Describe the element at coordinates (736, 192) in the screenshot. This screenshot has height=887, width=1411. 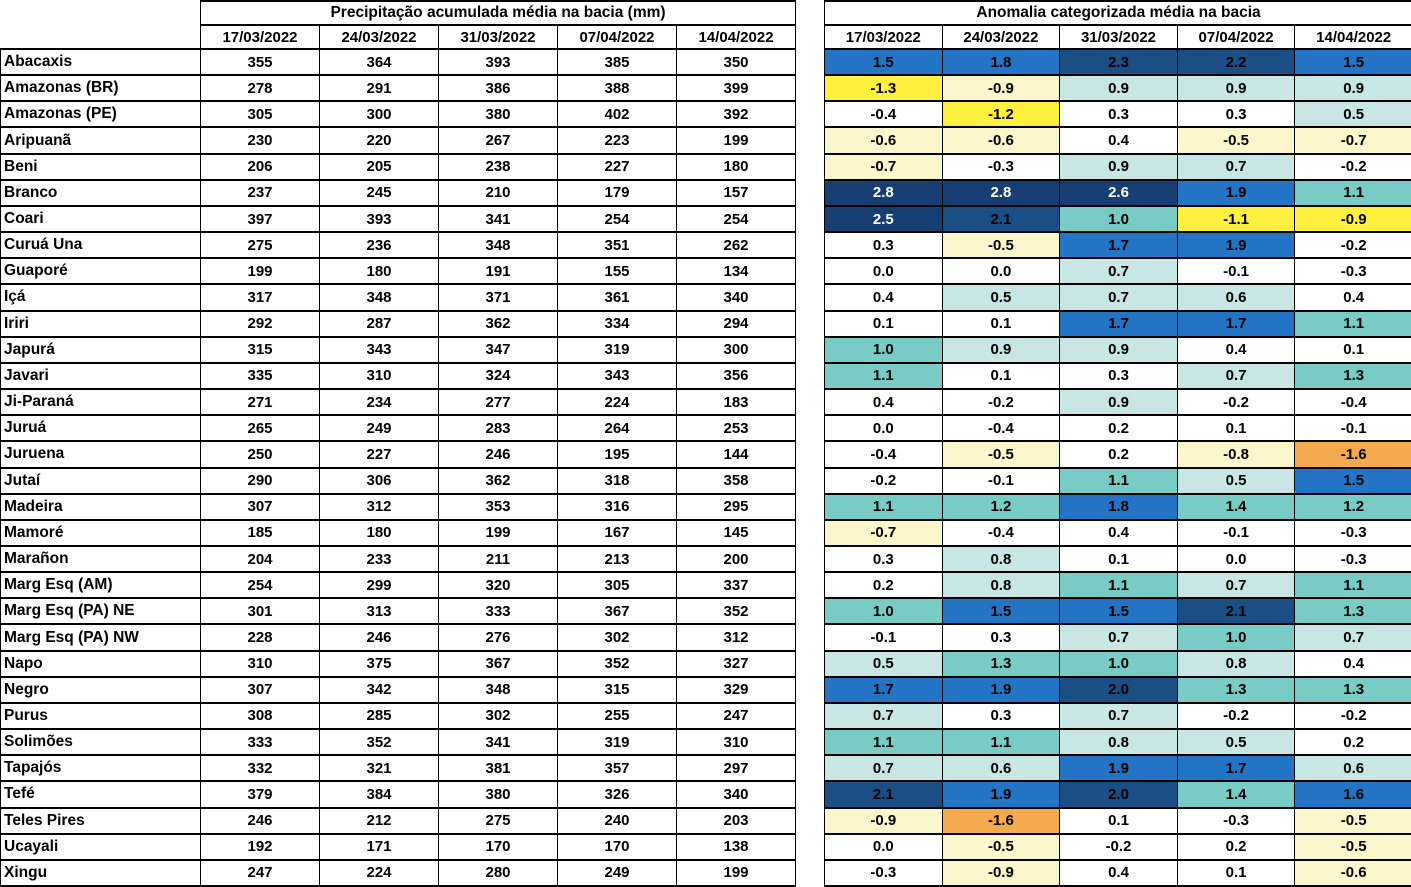
I see `precip-value-cell: 157` at that location.